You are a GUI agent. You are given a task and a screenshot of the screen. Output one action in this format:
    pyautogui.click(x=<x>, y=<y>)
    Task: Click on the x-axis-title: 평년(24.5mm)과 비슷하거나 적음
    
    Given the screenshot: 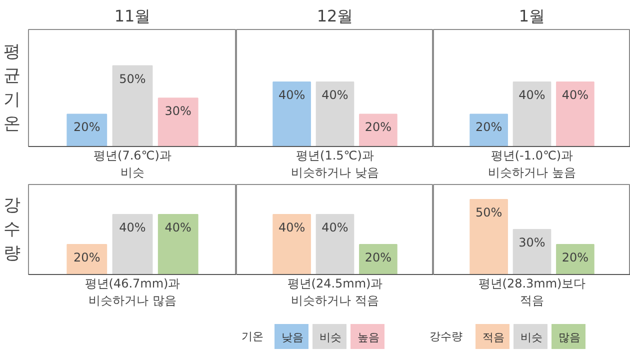 What is the action you would take?
    pyautogui.click(x=335, y=292)
    